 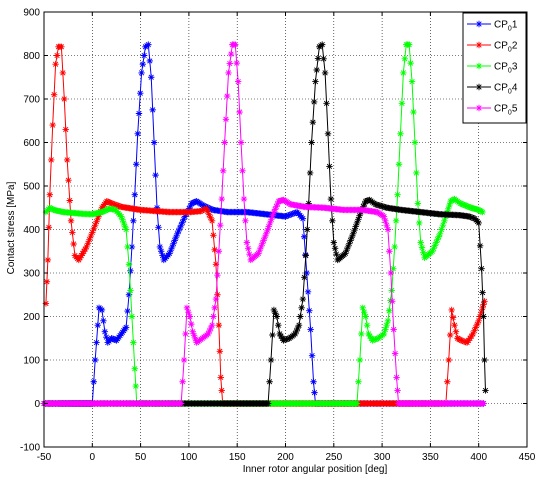 I want to click on y-tick-label: 700, so click(x=31, y=100).